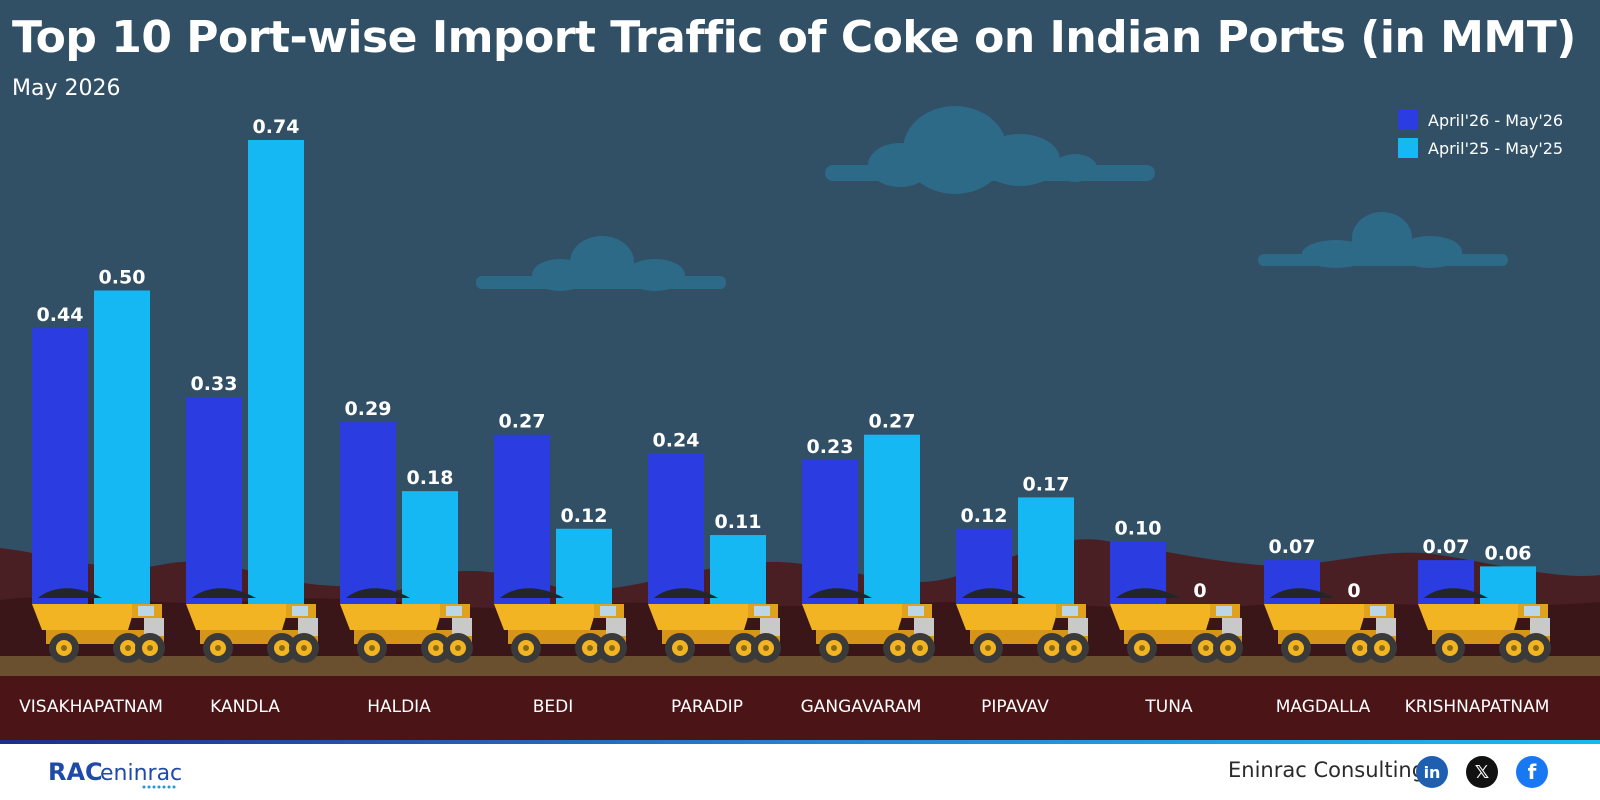 Image resolution: width=1600 pixels, height=800 pixels. I want to click on value-label-krishnapatnam-series-2: 0.06, so click(1508, 553).